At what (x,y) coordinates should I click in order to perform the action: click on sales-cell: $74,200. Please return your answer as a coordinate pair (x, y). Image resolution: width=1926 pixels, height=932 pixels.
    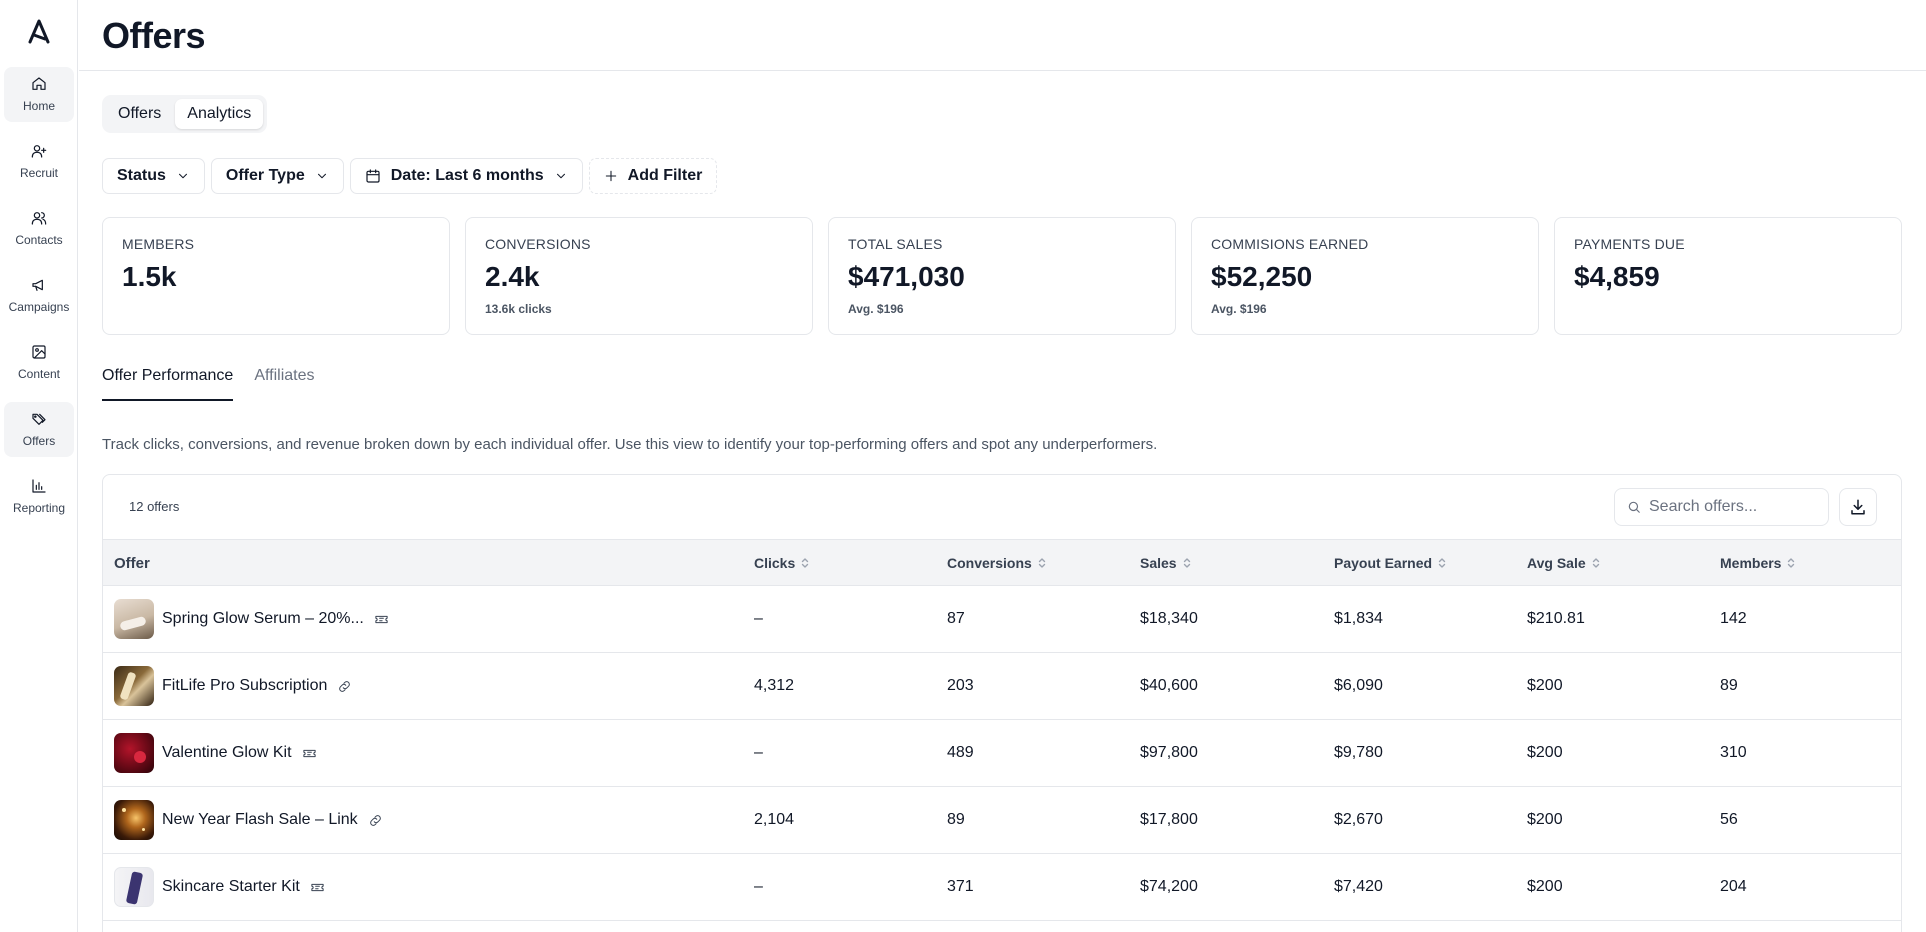
    Looking at the image, I should click on (1169, 886).